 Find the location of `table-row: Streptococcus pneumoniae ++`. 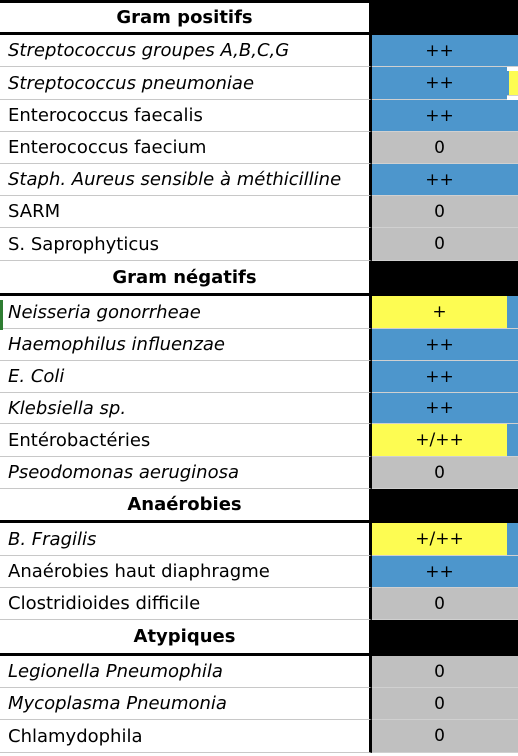

table-row: Streptococcus pneumoniae ++ is located at coordinates (259, 83).